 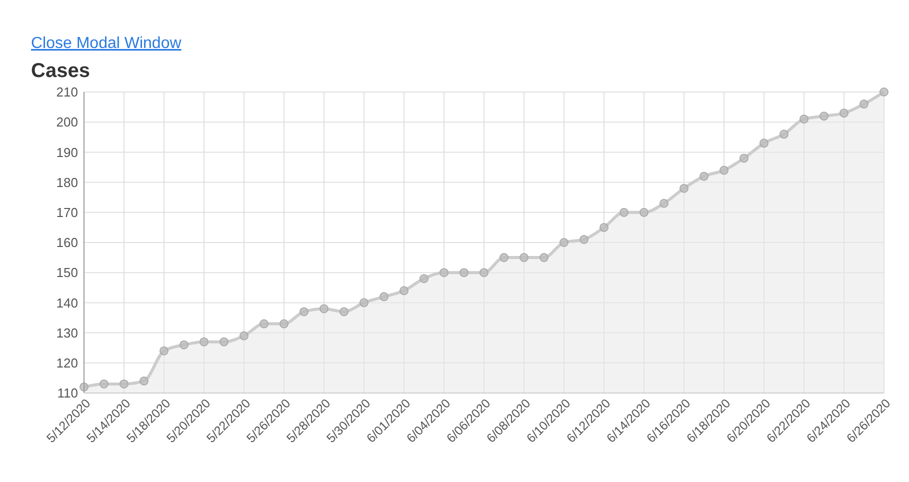 I want to click on y-tick-label: 120, so click(x=67, y=362).